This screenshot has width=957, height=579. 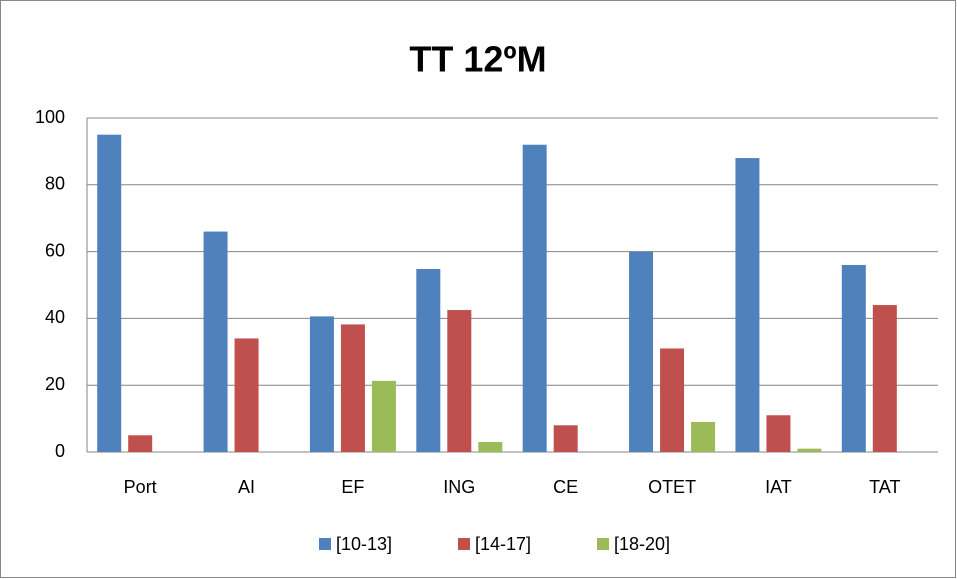 What do you see at coordinates (55, 184) in the screenshot?
I see `y-tick-label: 80` at bounding box center [55, 184].